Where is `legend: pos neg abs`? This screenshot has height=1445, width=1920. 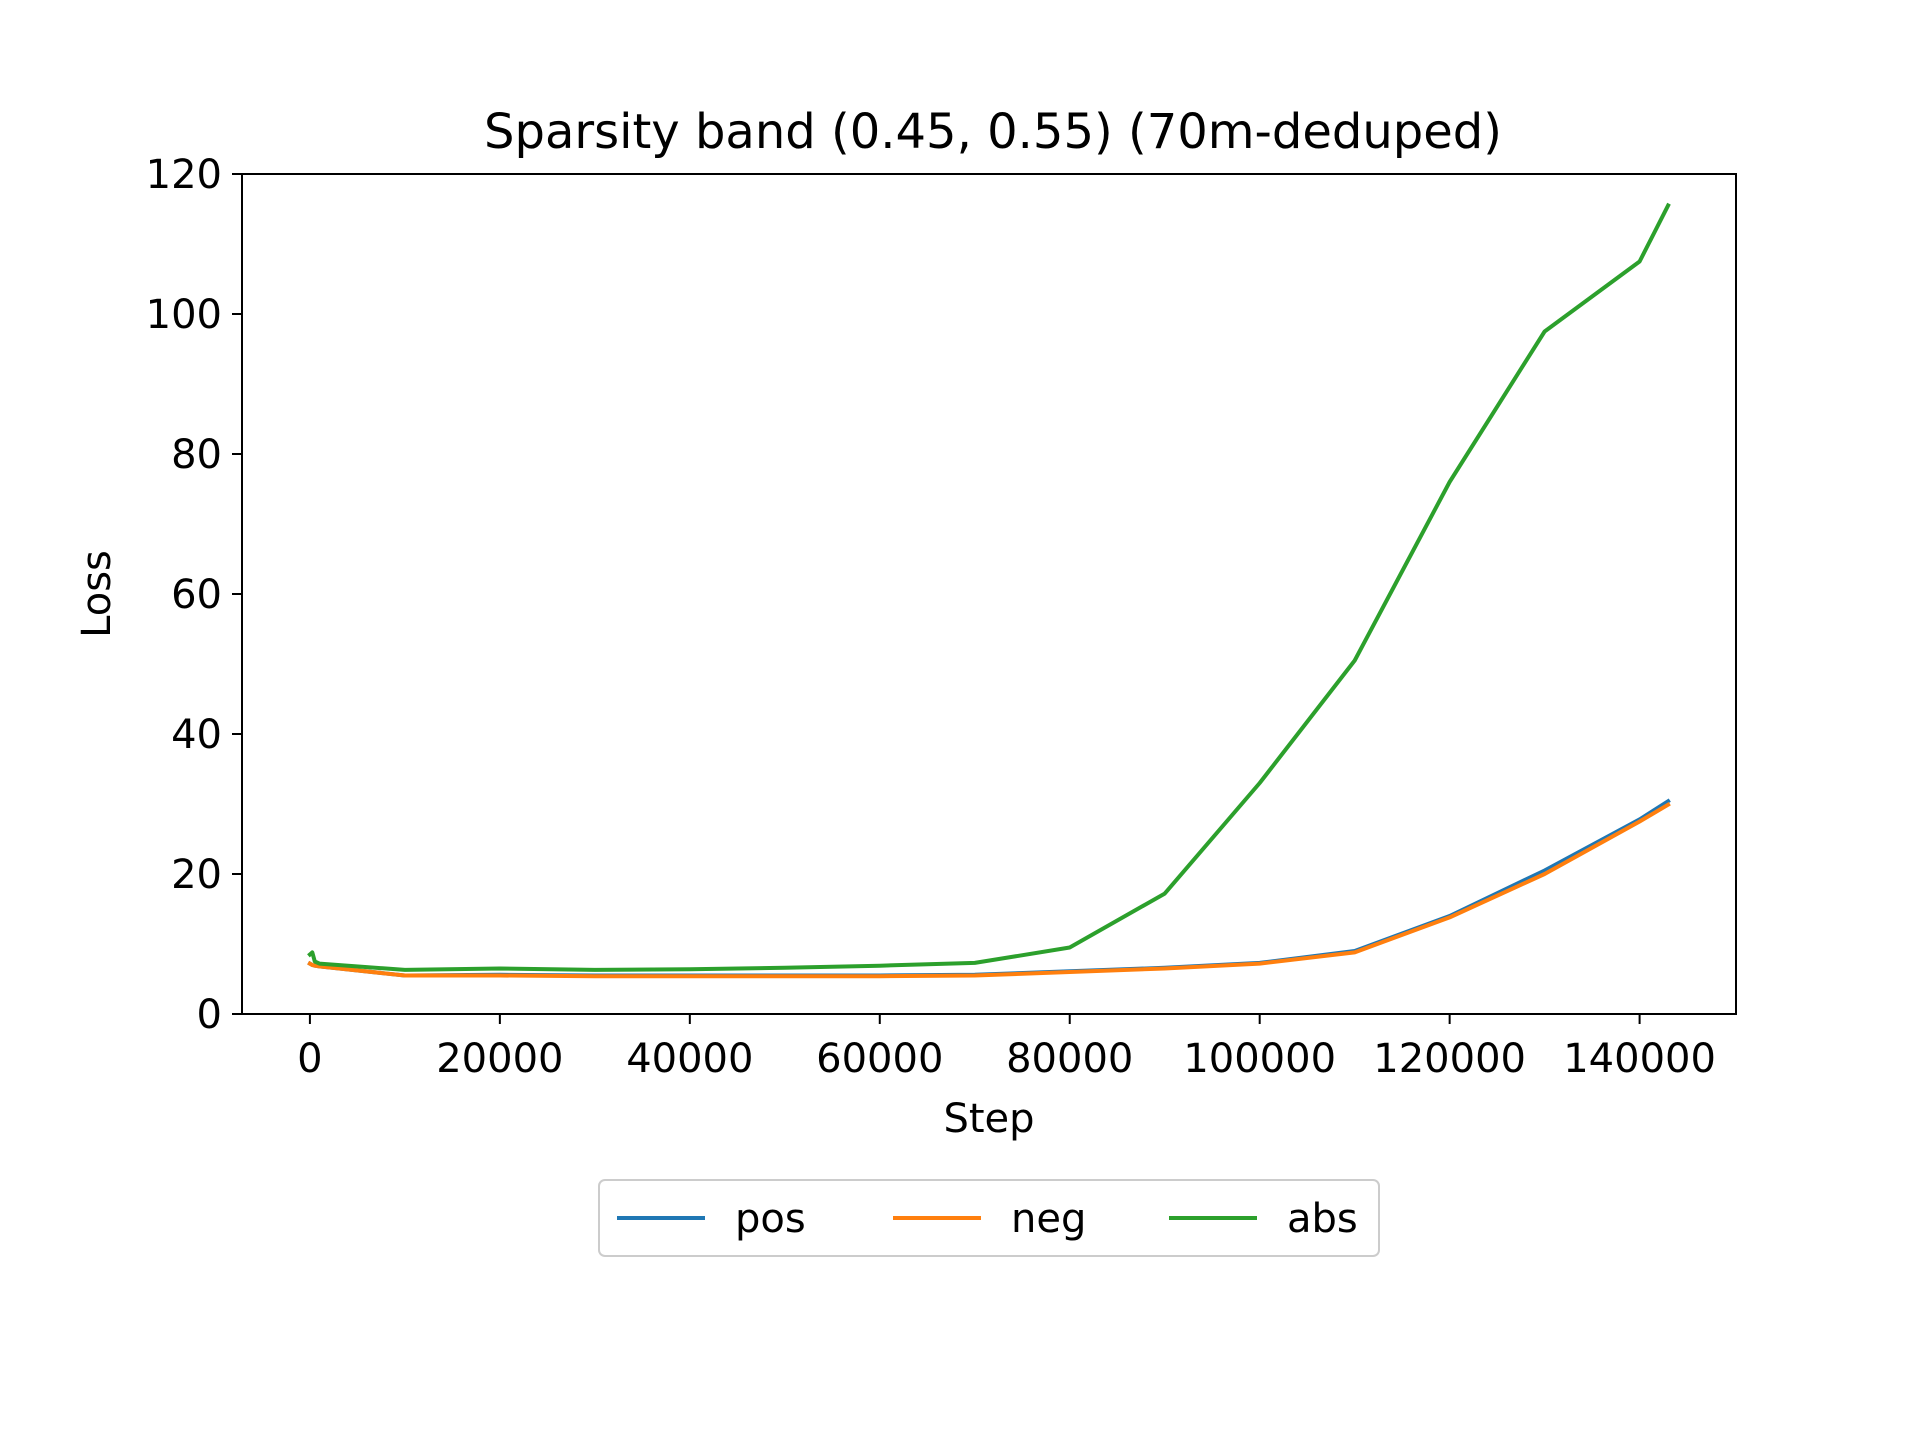 legend: pos neg abs is located at coordinates (989, 1218).